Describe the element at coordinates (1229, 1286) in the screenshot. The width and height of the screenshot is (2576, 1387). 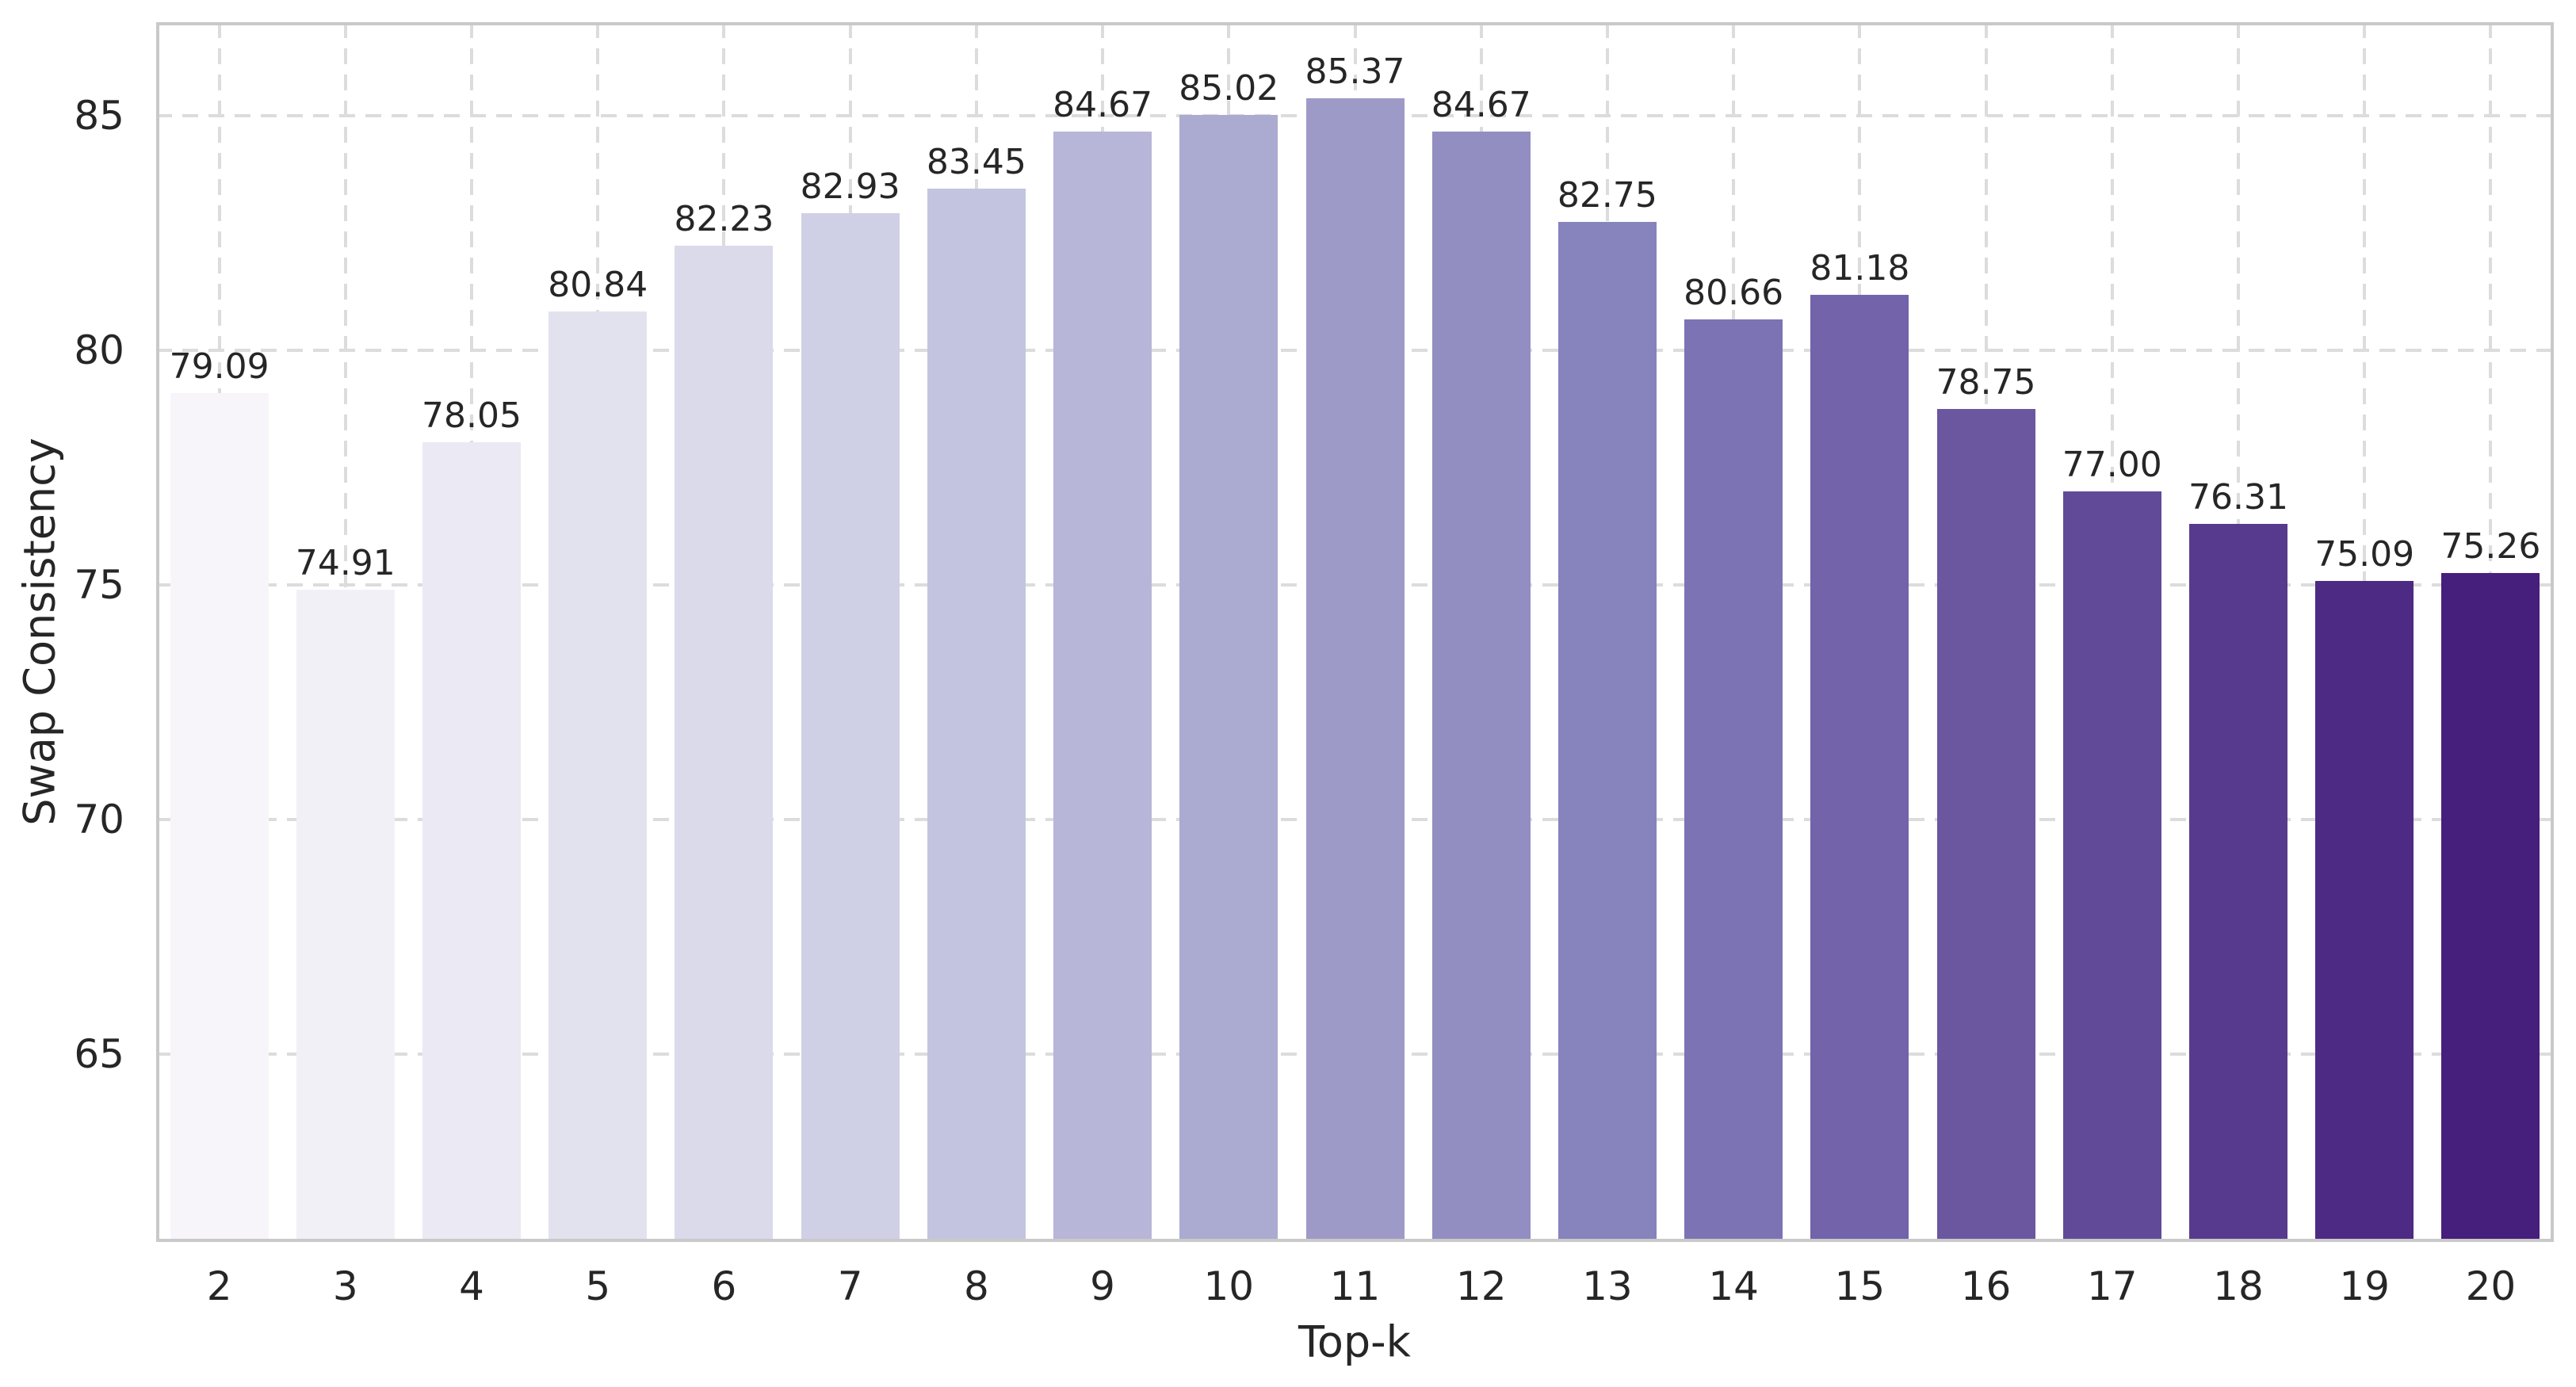
I see `x-tick-label: 10` at that location.